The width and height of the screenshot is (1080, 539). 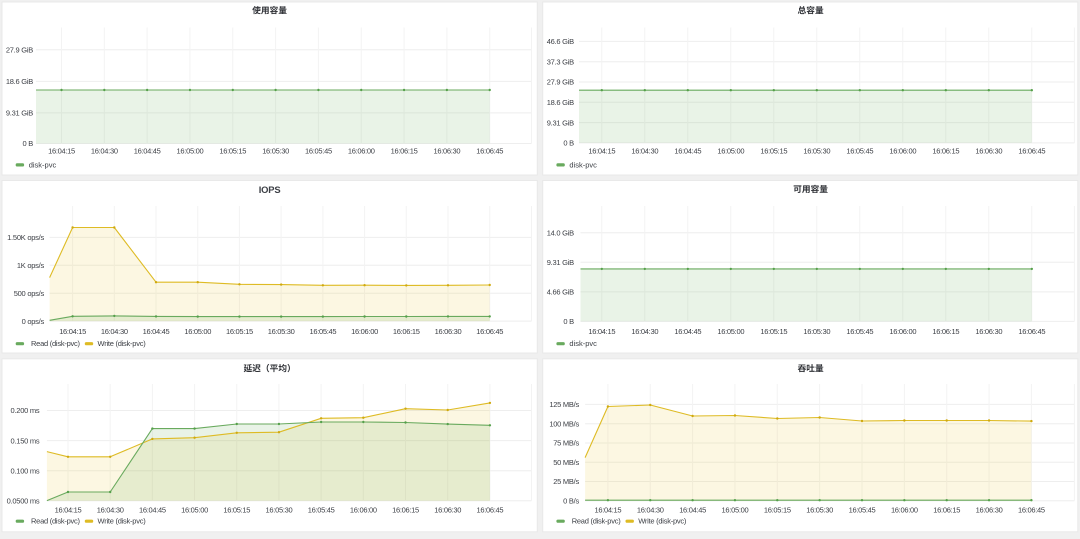 What do you see at coordinates (25, 237) in the screenshot?
I see `svg-text: 1.50K ops/s` at bounding box center [25, 237].